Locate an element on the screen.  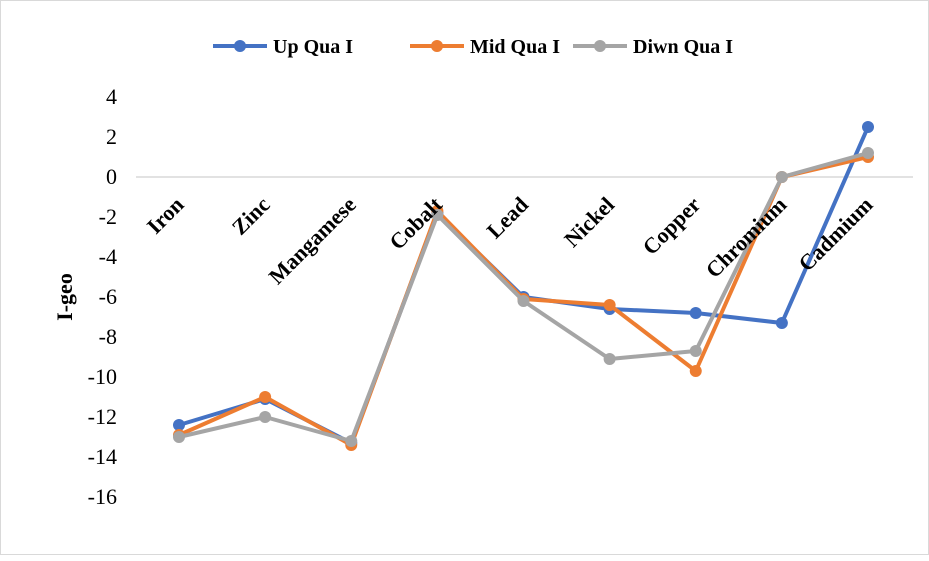
category-label: Mangamese is located at coordinates (312, 240).